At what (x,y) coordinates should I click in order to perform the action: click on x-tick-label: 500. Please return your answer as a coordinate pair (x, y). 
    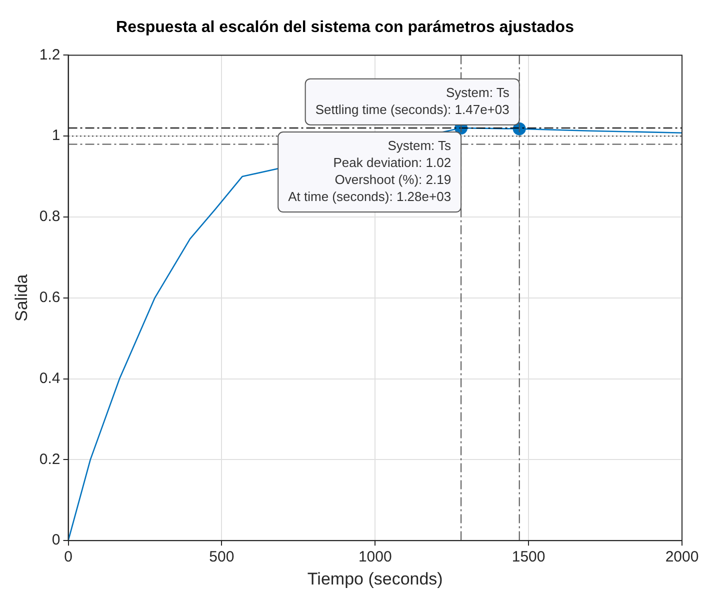
    Looking at the image, I should click on (221, 557).